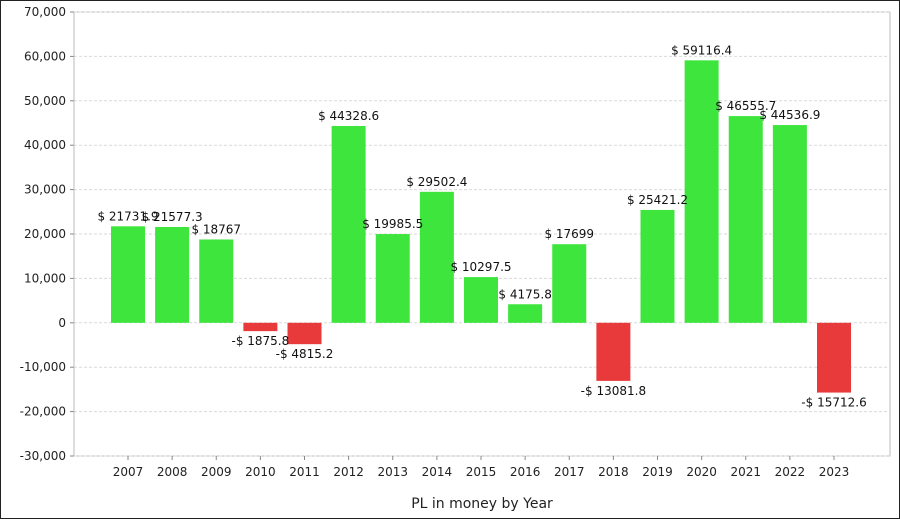  I want to click on x-axis-title: PL in money by Year, so click(482, 504).